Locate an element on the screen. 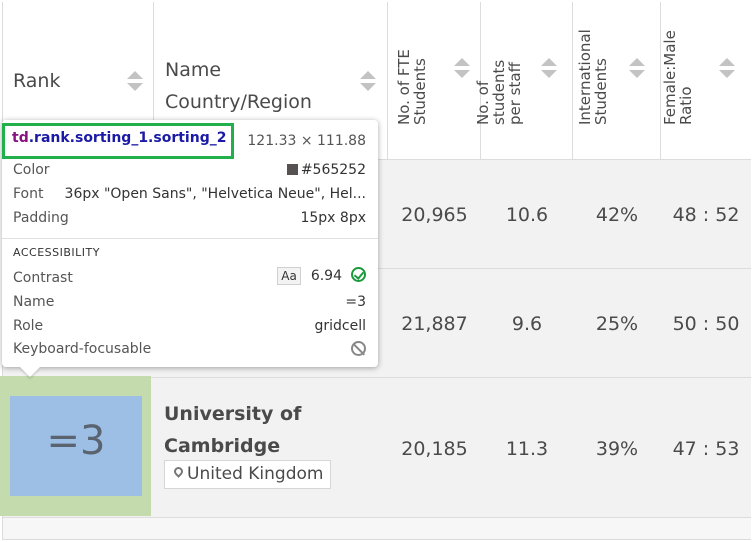  column-header-gender-line1: Female:Male is located at coordinates (670, 77).